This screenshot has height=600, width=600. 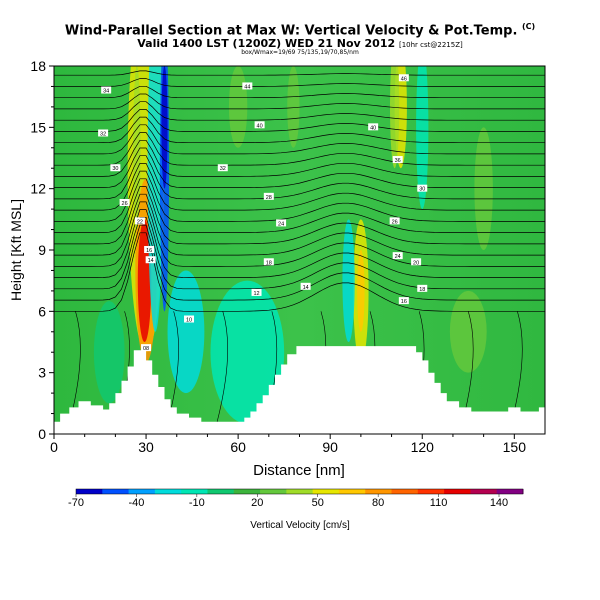 I want to click on contour-label-7: 10, so click(x=189, y=319).